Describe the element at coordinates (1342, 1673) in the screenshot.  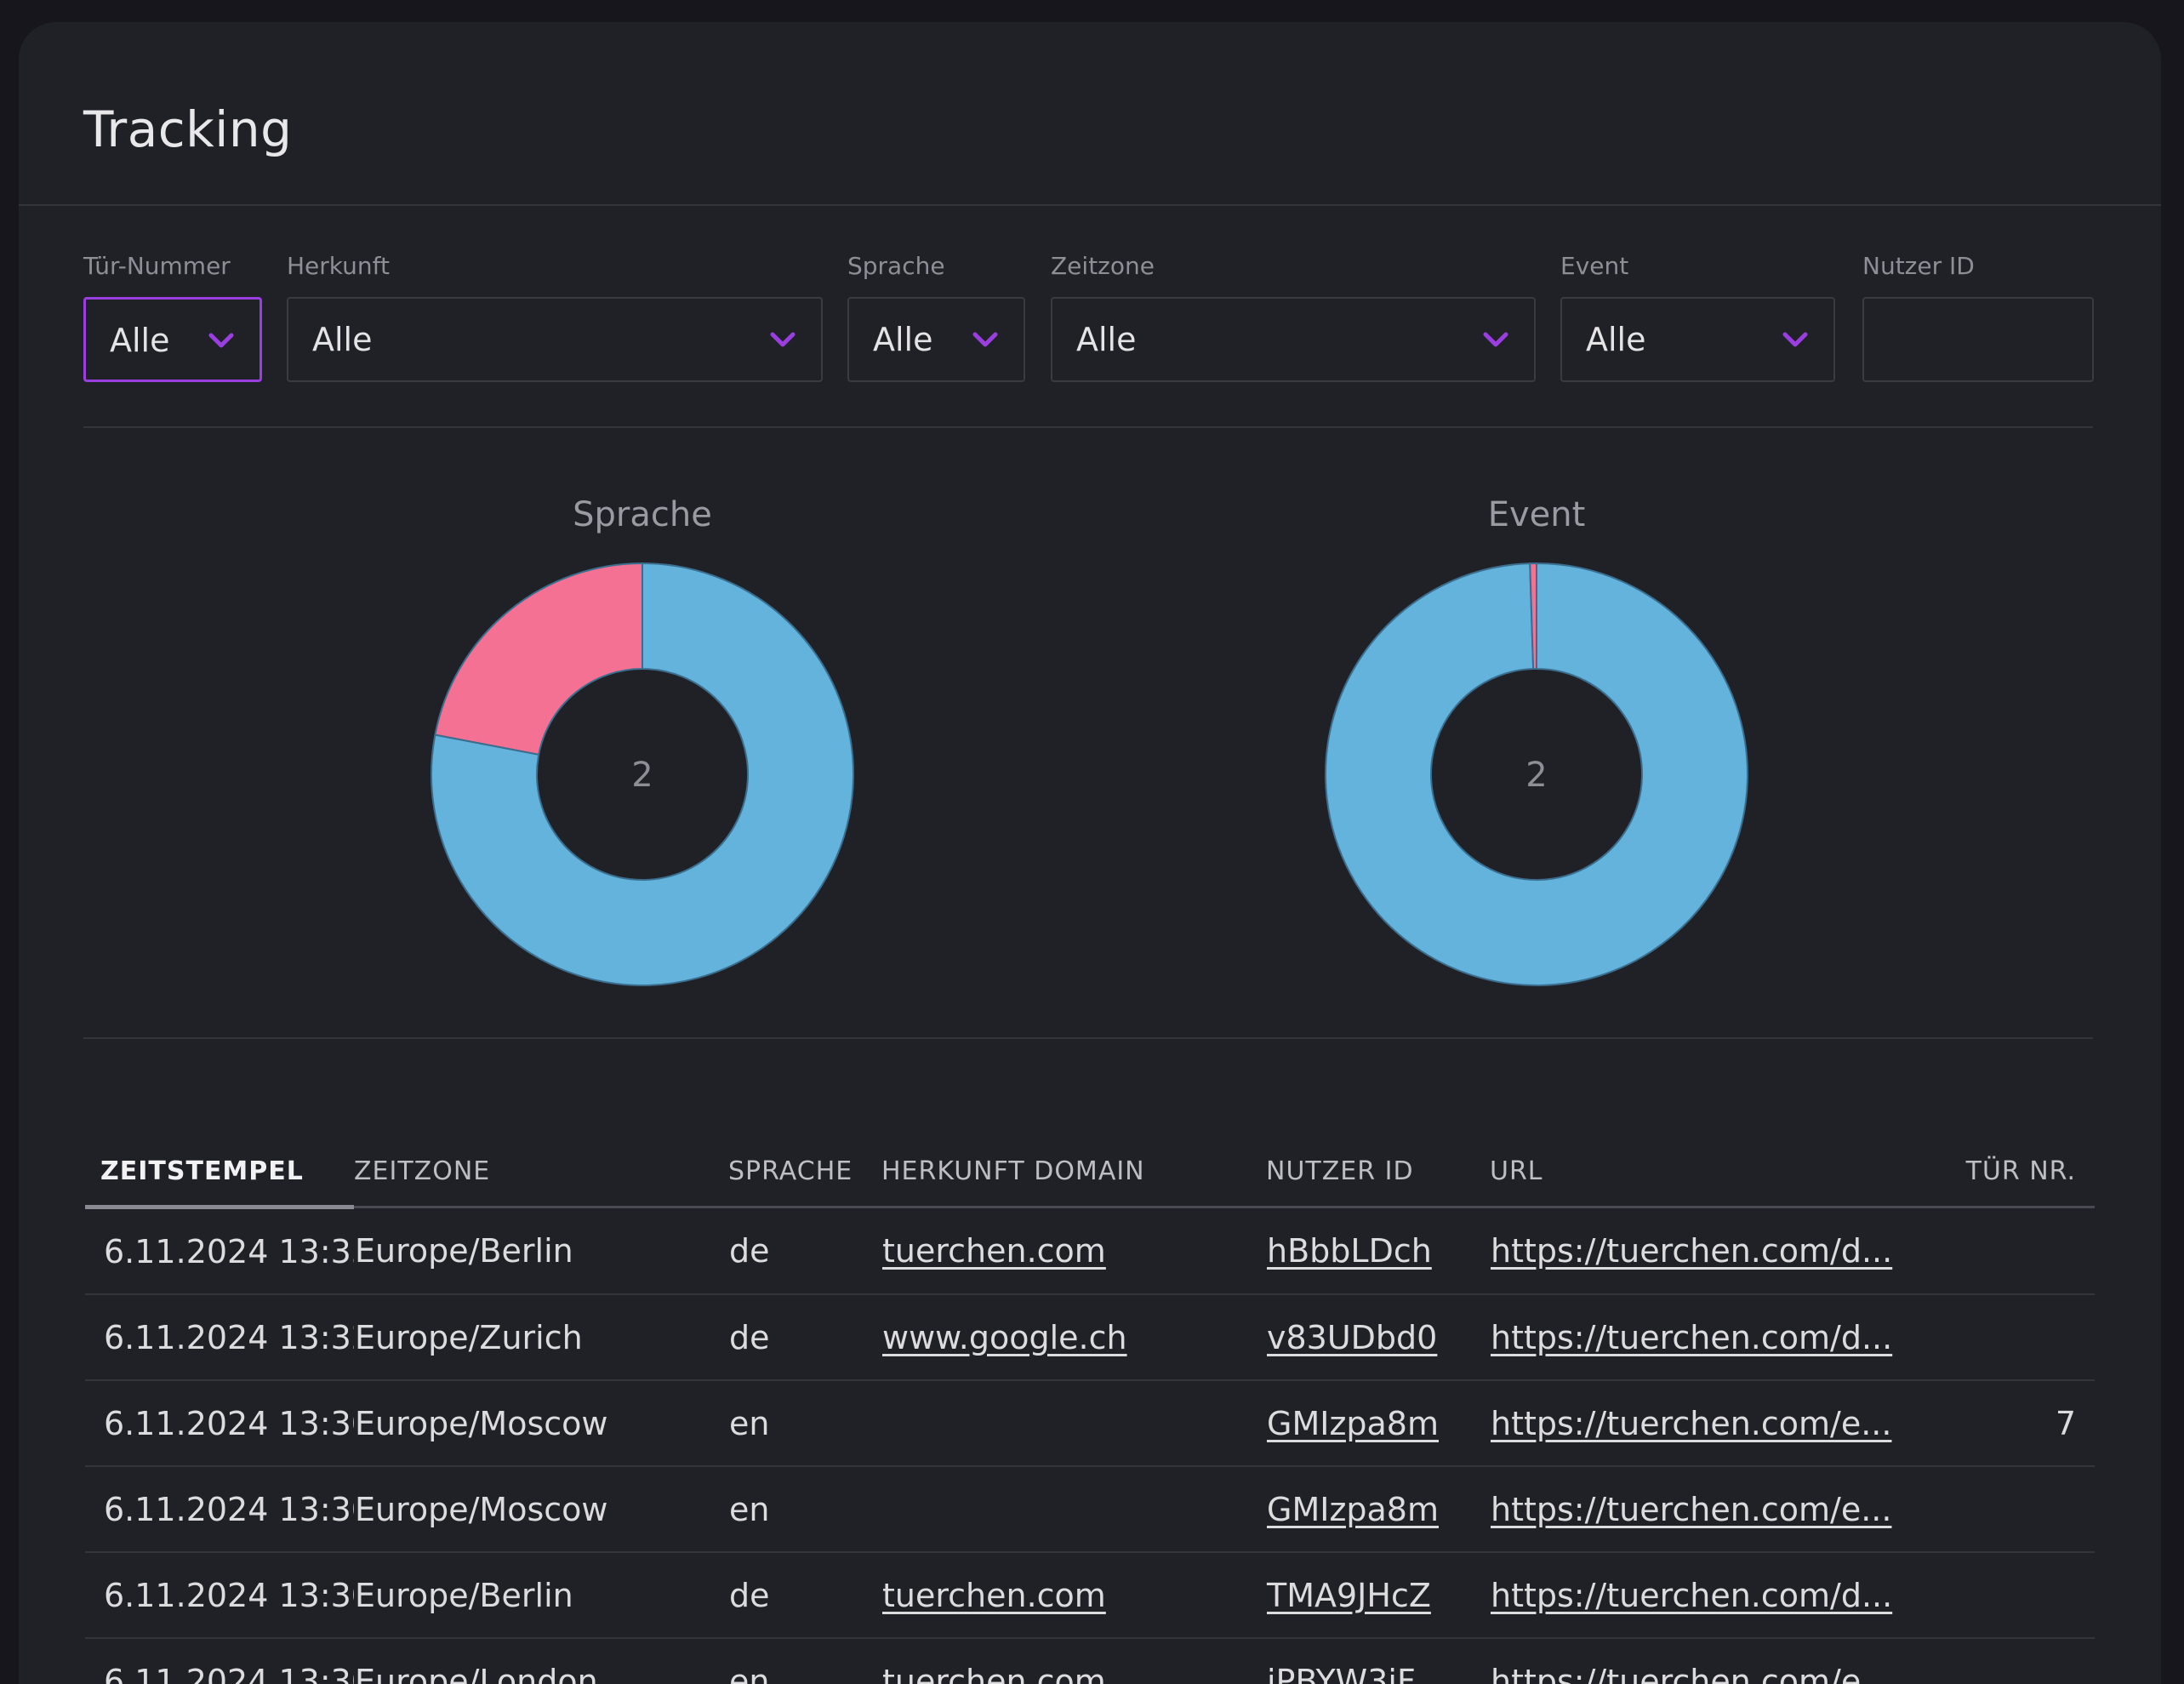
I see `user-id-link: jPBYW3iF` at that location.